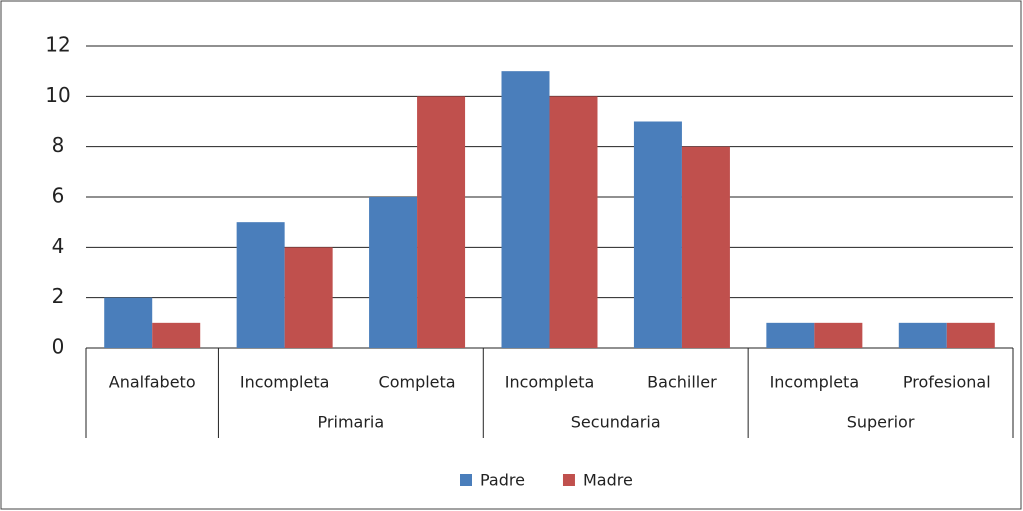 This screenshot has height=511, width=1023. I want to click on y-tick-label: 8, so click(58, 145).